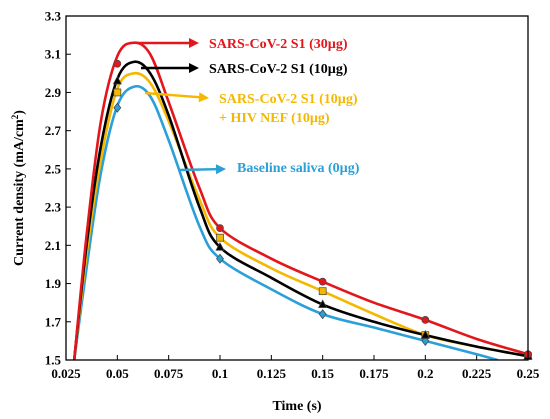 This screenshot has height=419, width=550. I want to click on x-tick-label: 0.025, so click(66, 373).